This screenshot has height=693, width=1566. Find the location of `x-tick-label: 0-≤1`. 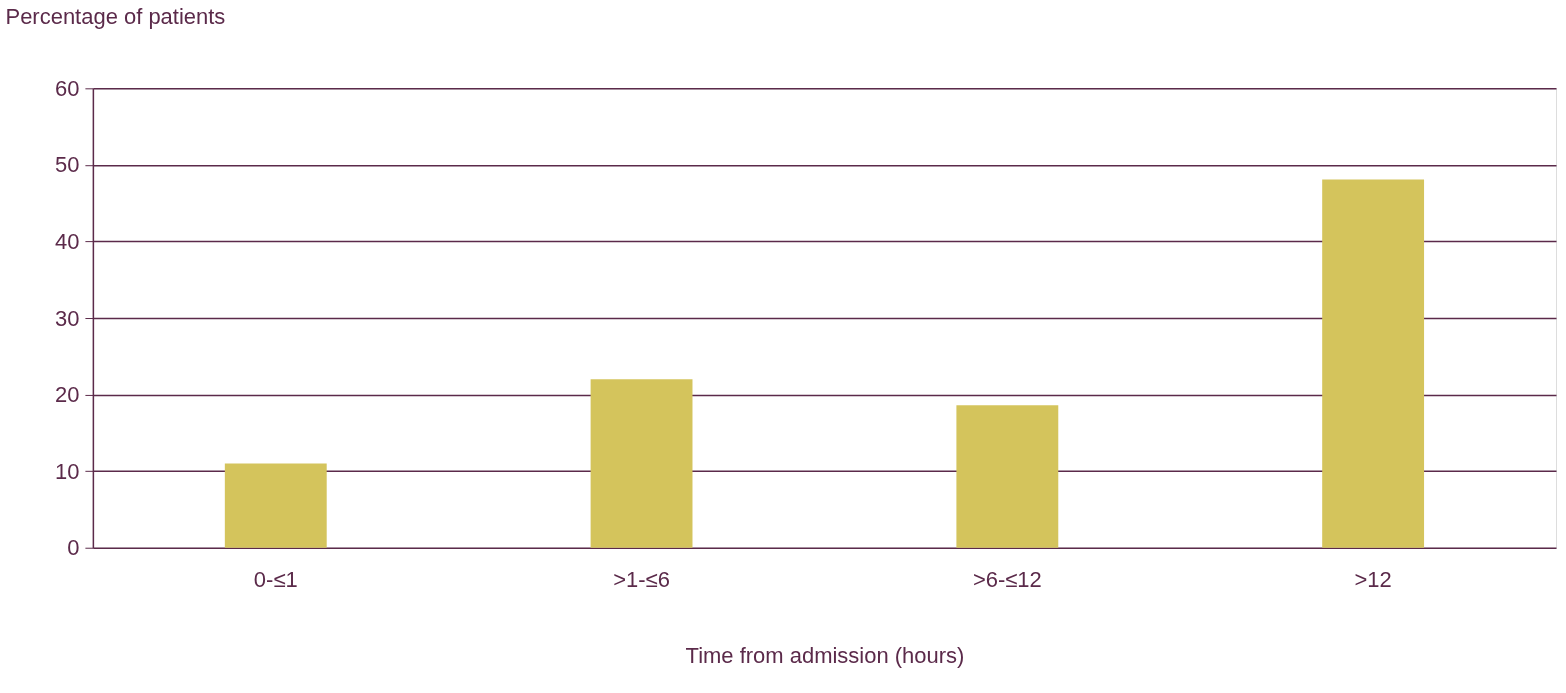

x-tick-label: 0-≤1 is located at coordinates (275, 580).